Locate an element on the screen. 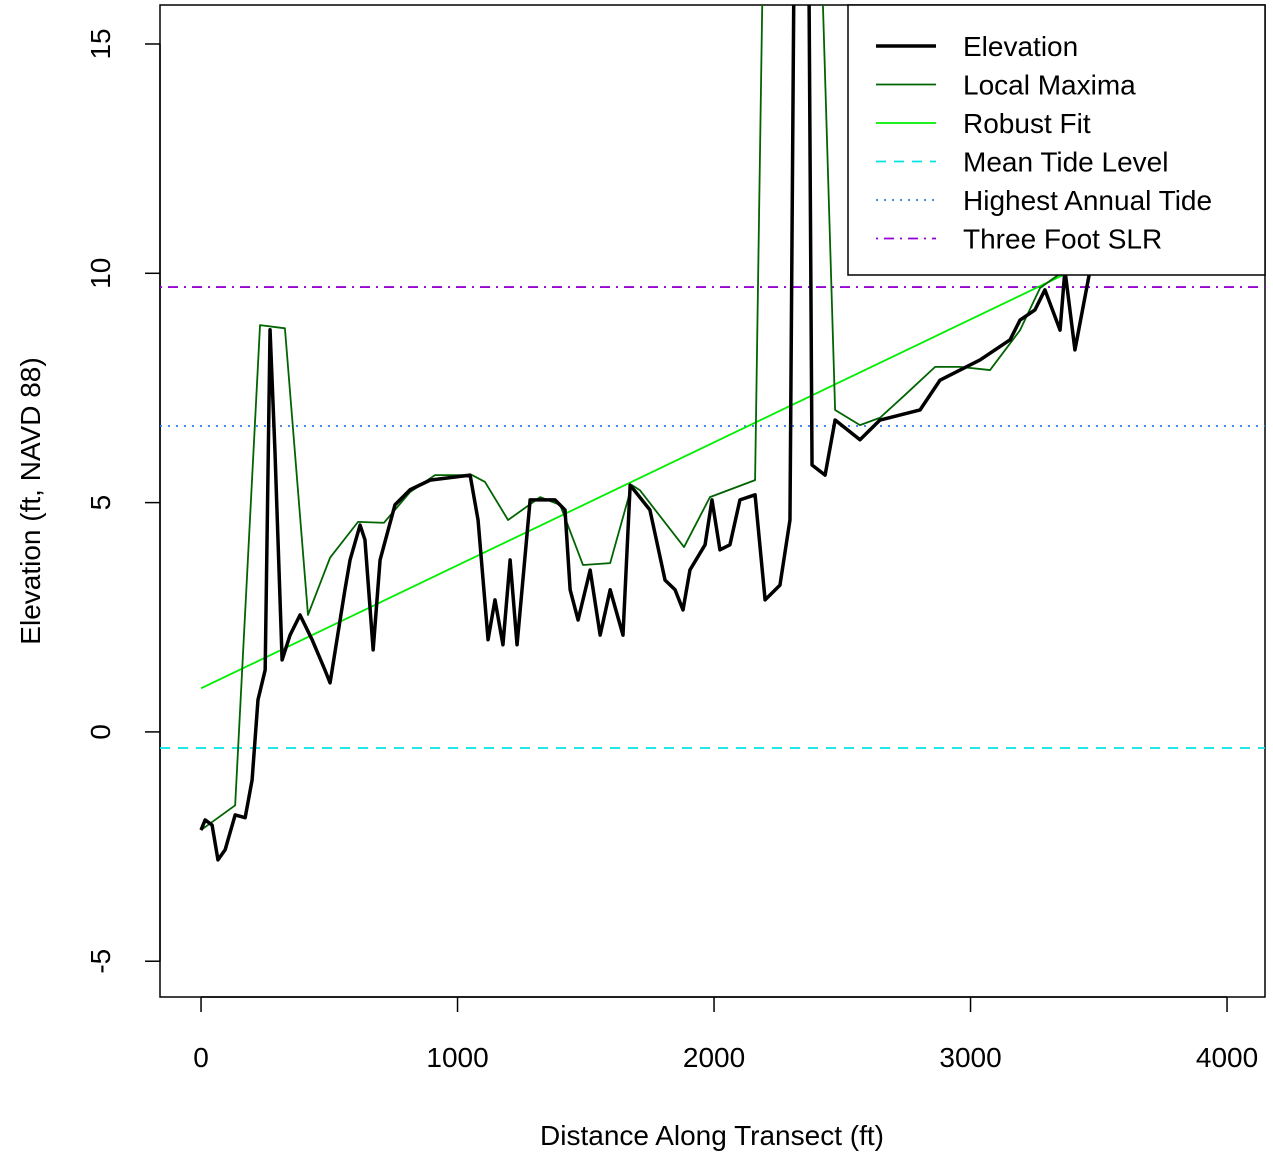  x-axis-title: Distance Along Transect (ft) is located at coordinates (712, 1135).